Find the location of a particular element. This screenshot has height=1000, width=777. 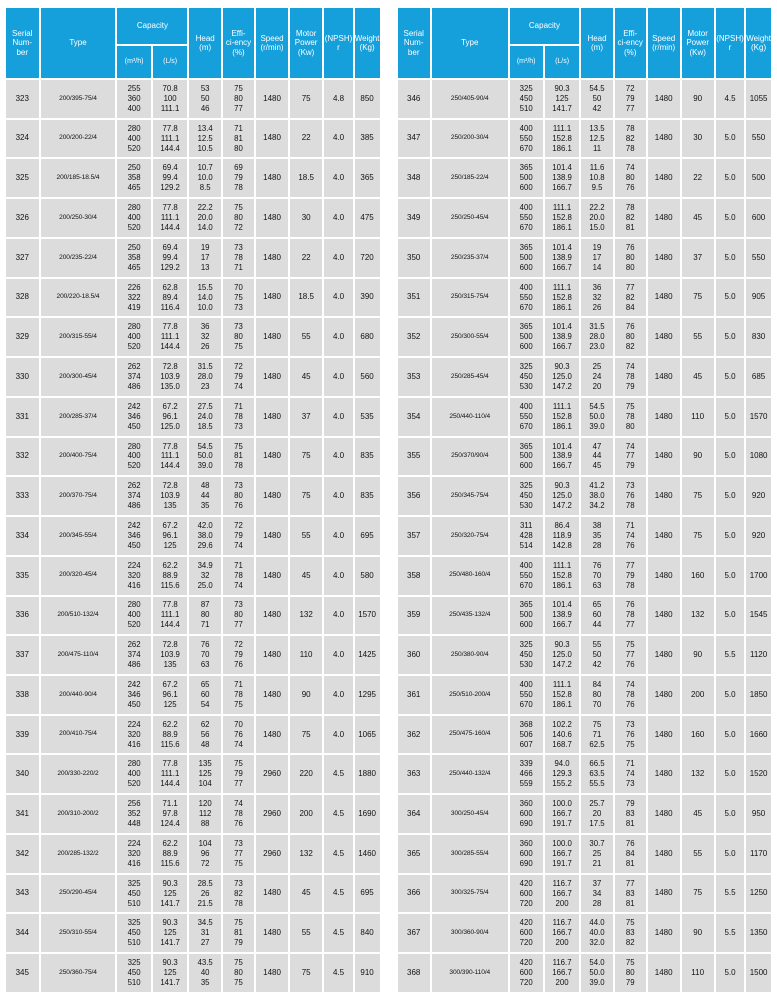

cell-weight: 1425 is located at coordinates (367, 655).